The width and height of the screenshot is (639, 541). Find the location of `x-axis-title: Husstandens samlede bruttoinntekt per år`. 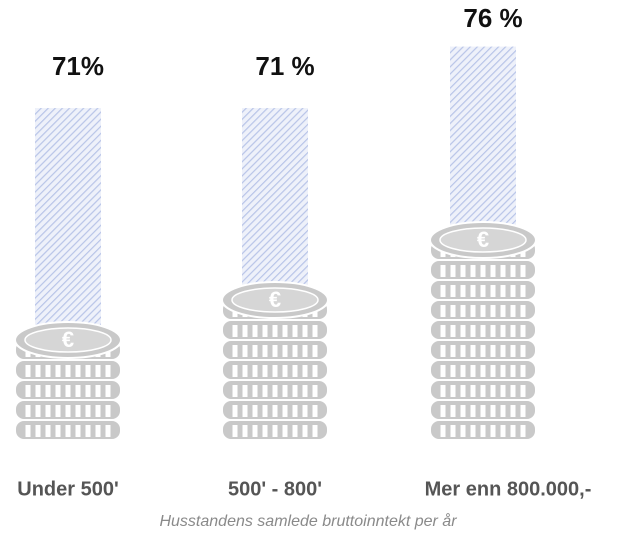

x-axis-title: Husstandens samlede bruttoinntekt per år is located at coordinates (308, 521).